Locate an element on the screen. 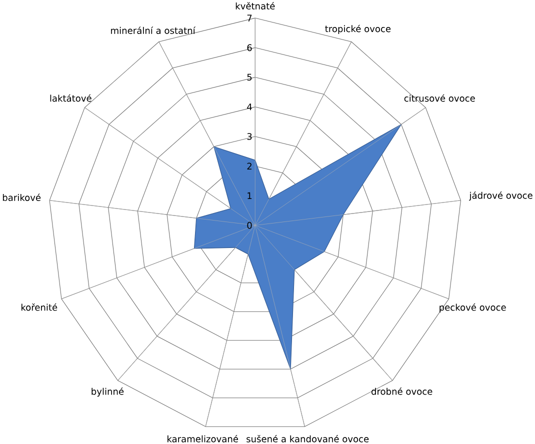 This screenshot has width=535, height=444. y-tick-label: 3 is located at coordinates (249, 136).